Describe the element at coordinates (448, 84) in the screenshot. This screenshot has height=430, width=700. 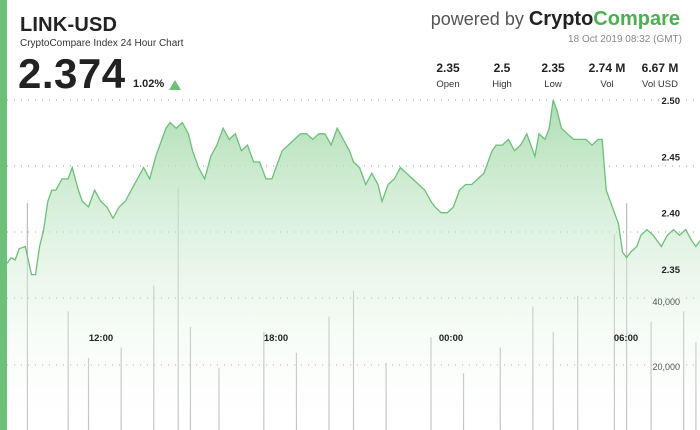
I see `stat-open-label: Open` at that location.